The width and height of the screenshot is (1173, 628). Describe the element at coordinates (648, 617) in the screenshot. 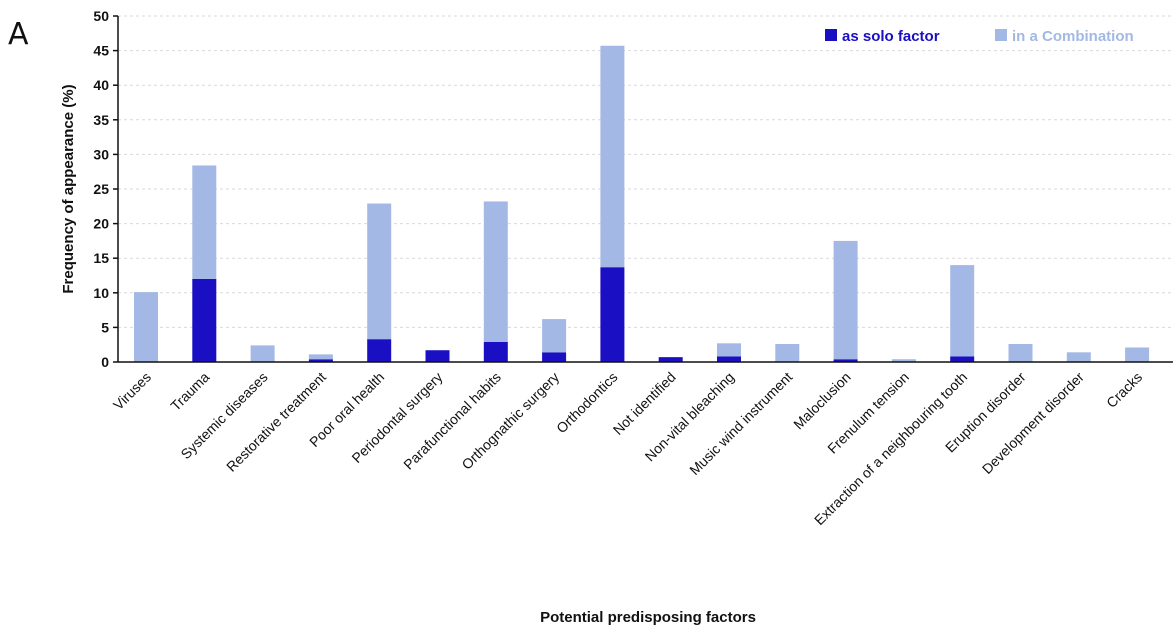

I see `x-axis-title: Potential predisposing factors` at that location.